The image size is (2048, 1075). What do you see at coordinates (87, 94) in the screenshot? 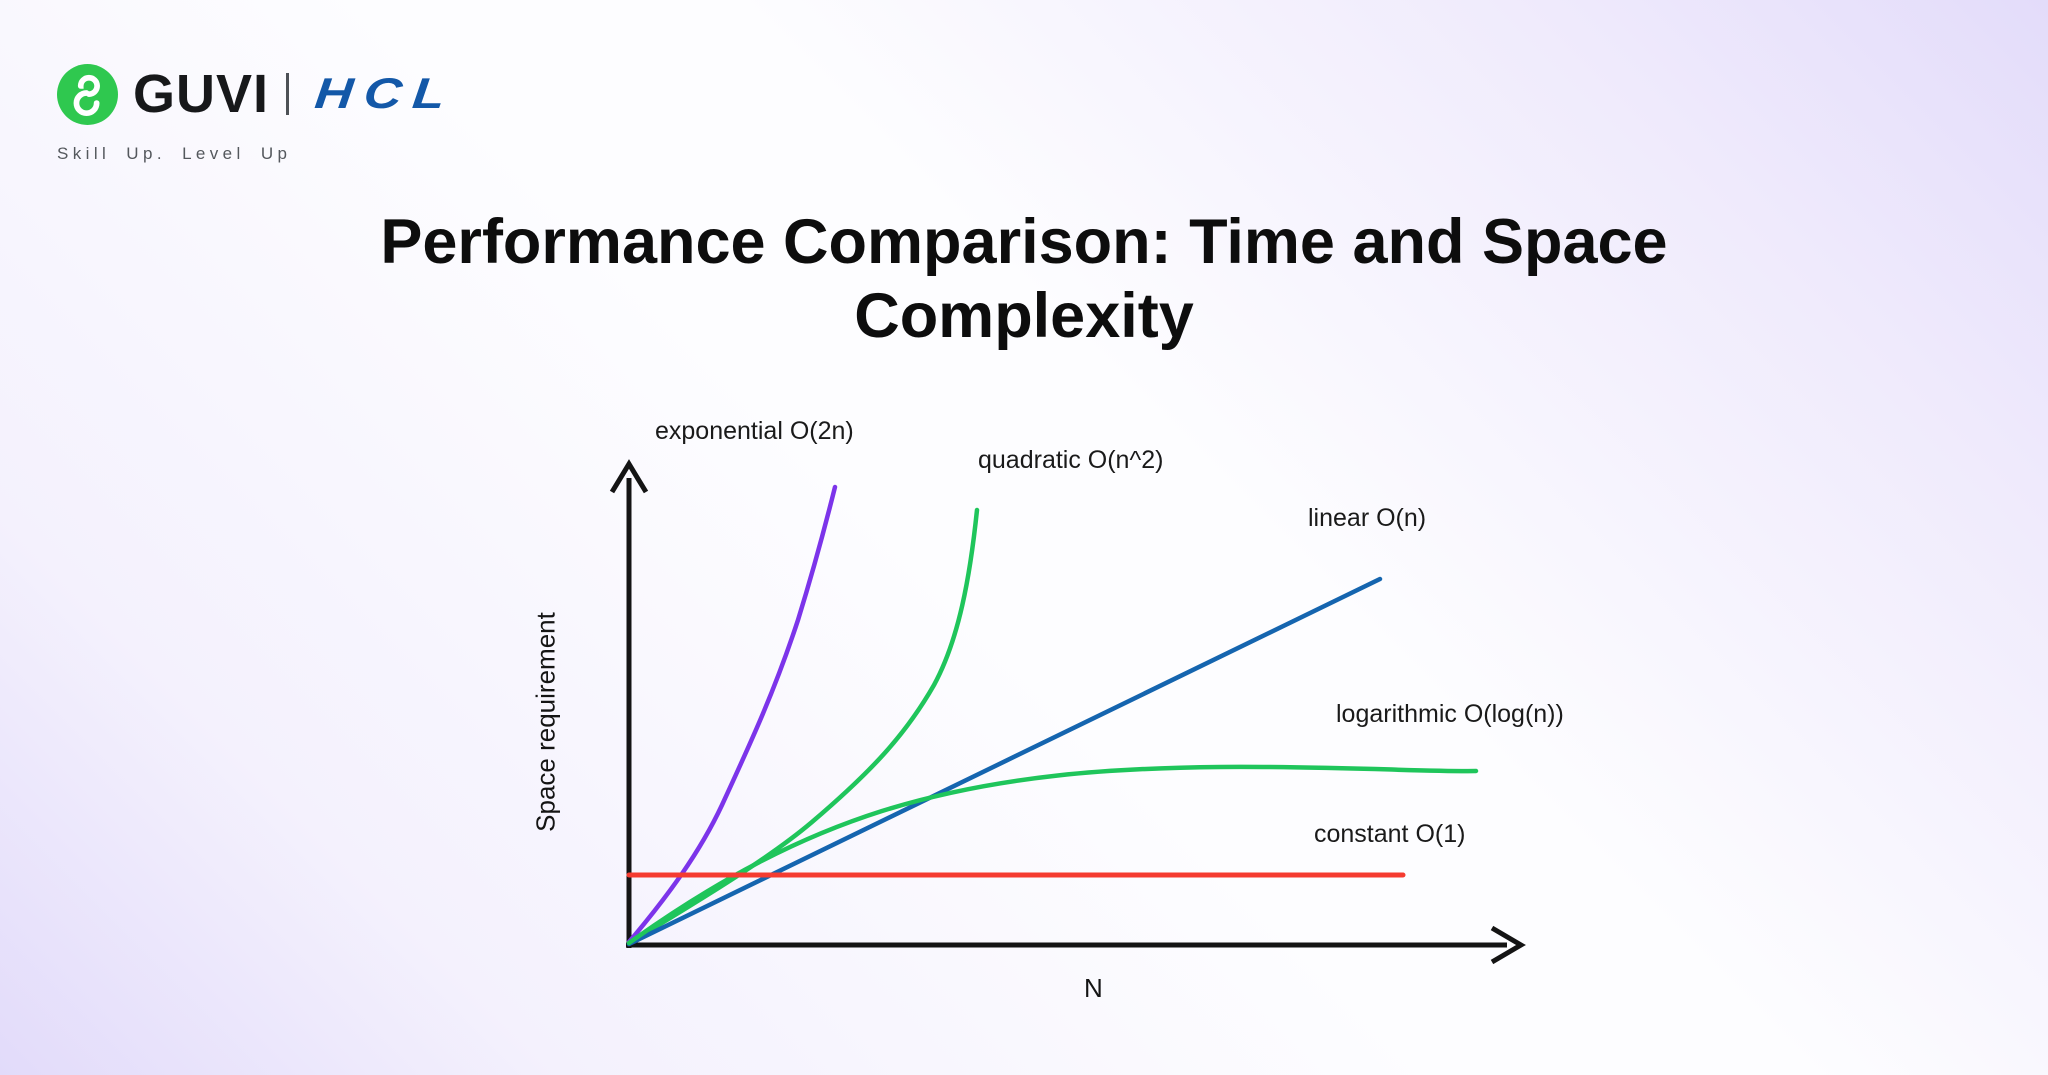
I see `guvi-logo-icon` at bounding box center [87, 94].